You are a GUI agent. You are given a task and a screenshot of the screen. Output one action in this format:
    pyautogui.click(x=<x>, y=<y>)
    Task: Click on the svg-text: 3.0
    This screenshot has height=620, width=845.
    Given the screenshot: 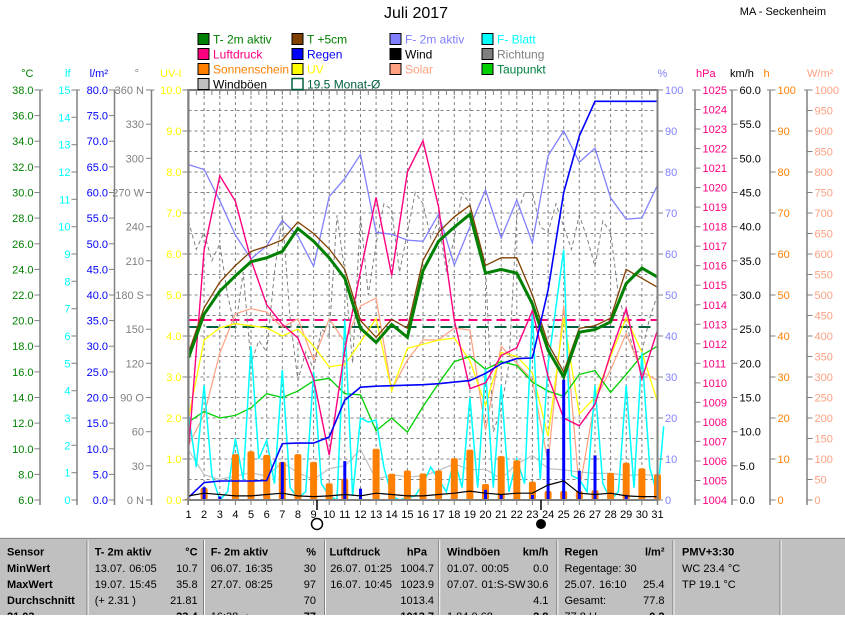 What is the action you would take?
    pyautogui.click(x=173, y=378)
    